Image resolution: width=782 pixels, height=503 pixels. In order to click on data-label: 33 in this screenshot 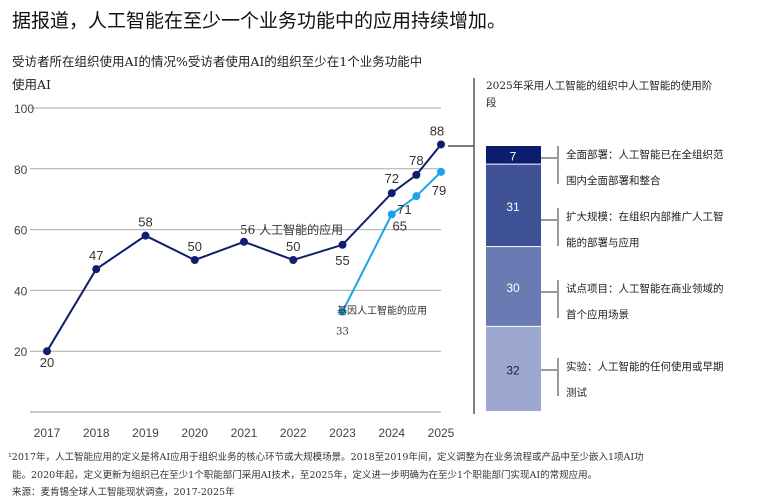, I will do `click(342, 332)`.